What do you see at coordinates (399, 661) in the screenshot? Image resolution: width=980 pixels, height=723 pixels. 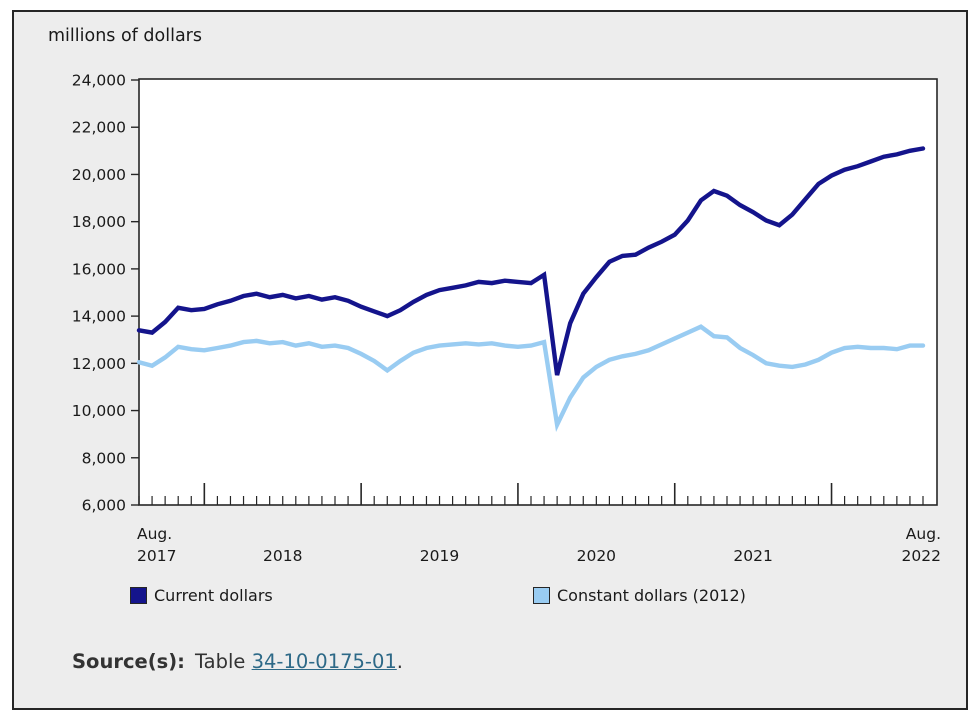 I see `source-suffix: .` at bounding box center [399, 661].